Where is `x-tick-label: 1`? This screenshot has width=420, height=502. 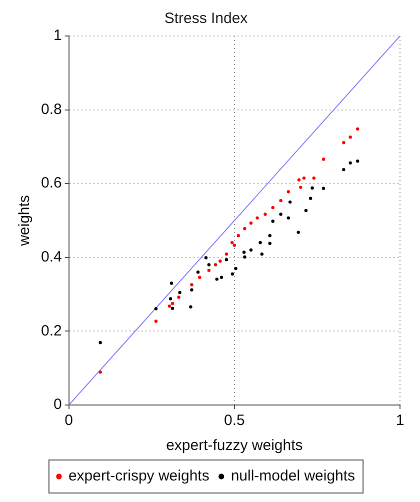
x-tick-label: 1 is located at coordinates (400, 421).